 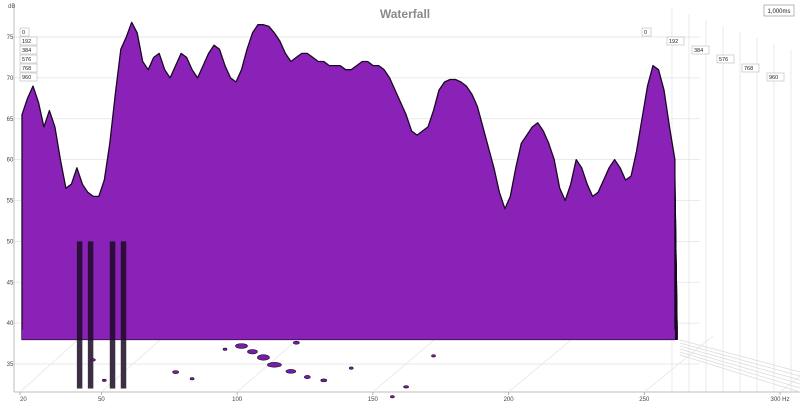 What do you see at coordinates (10, 242) in the screenshot?
I see `y-tick-label: 50` at bounding box center [10, 242].